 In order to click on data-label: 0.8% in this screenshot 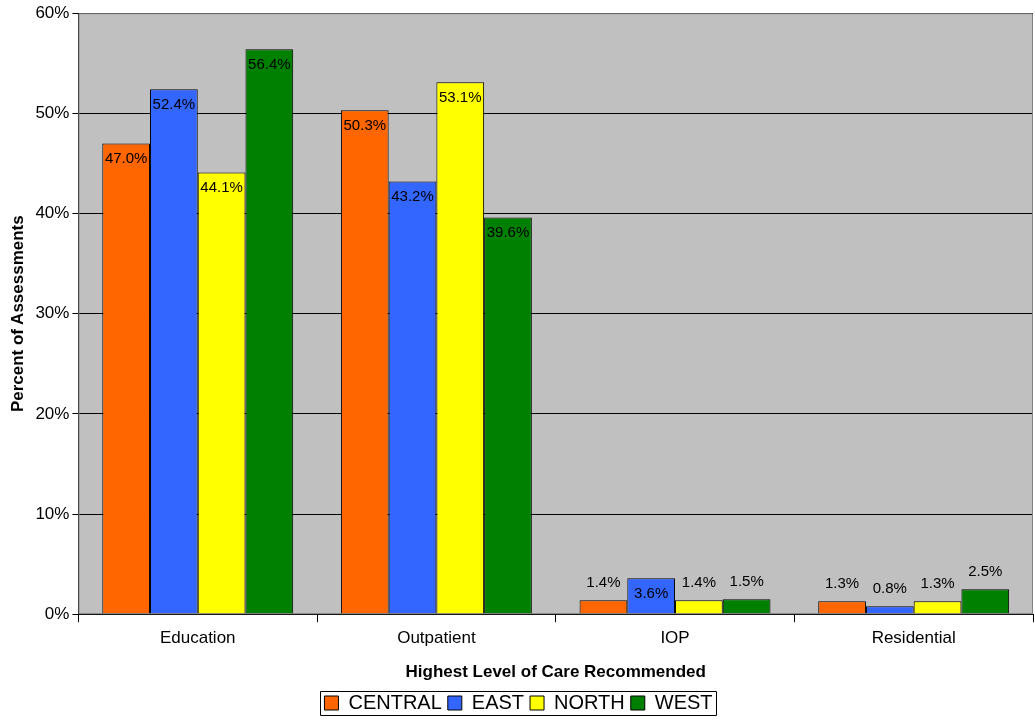, I will do `click(889, 587)`.